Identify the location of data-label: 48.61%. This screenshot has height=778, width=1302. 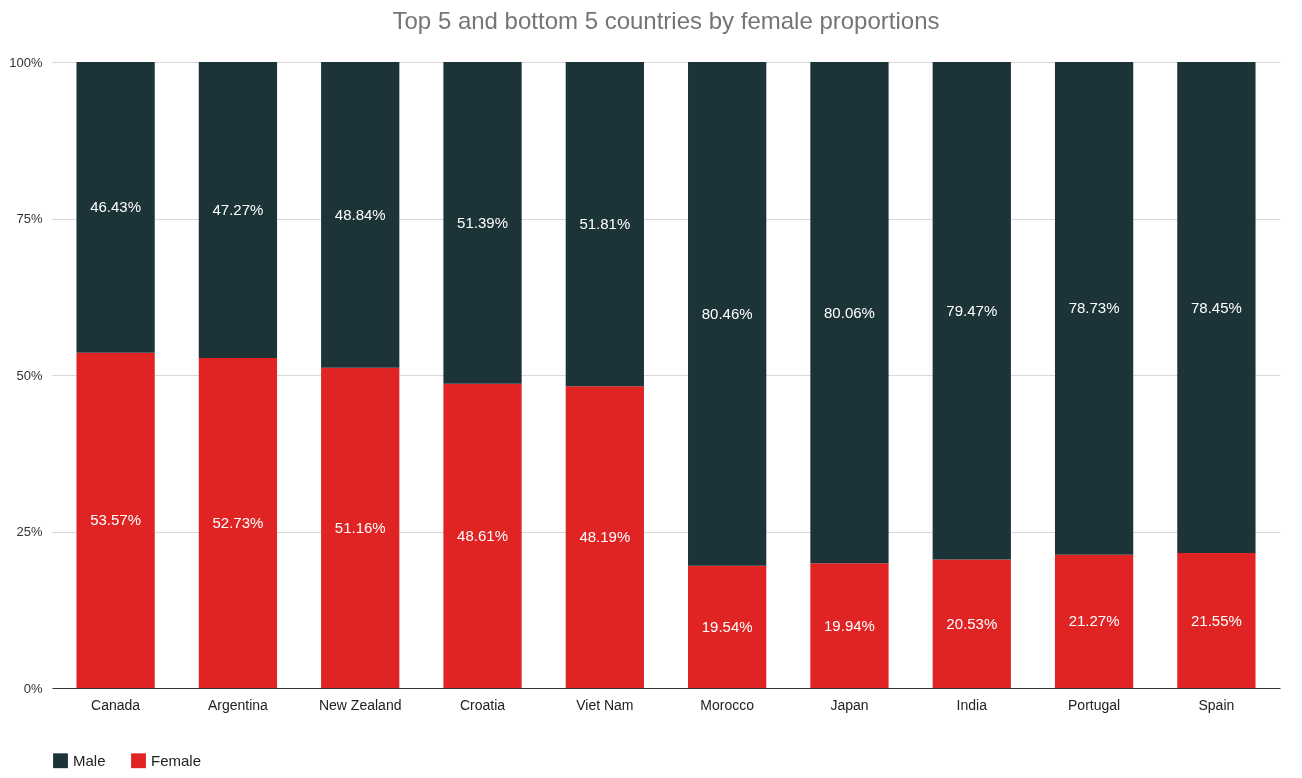
(482, 535).